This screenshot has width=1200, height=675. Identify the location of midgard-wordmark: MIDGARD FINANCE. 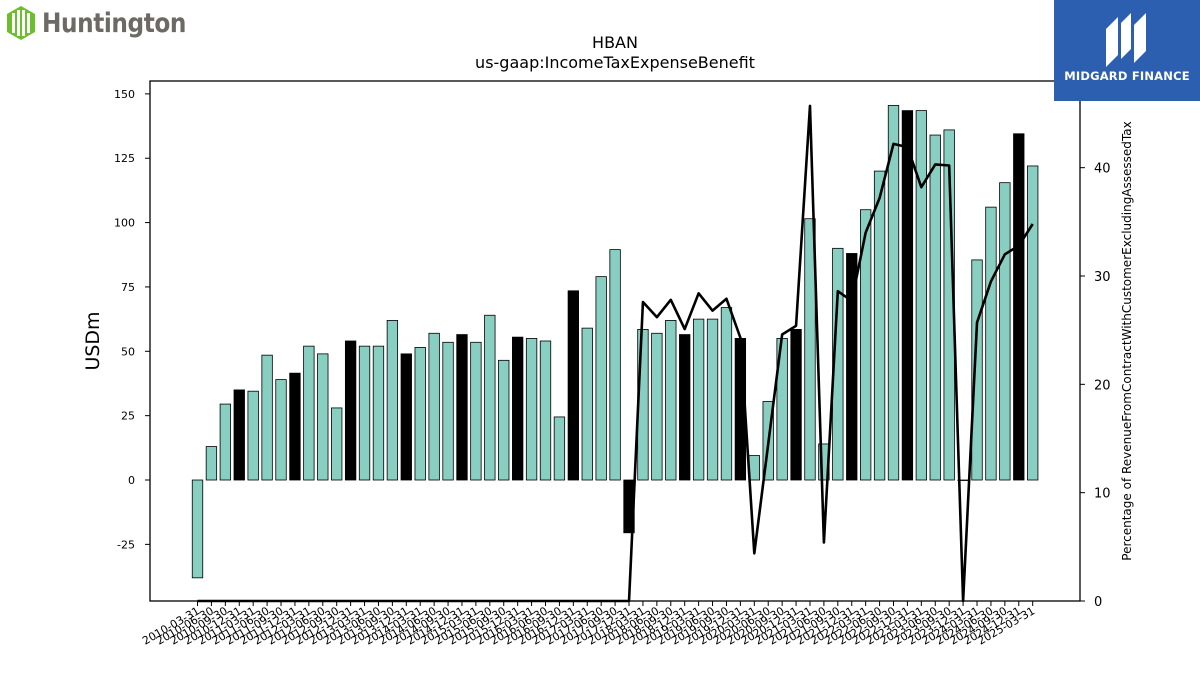
(1127, 76).